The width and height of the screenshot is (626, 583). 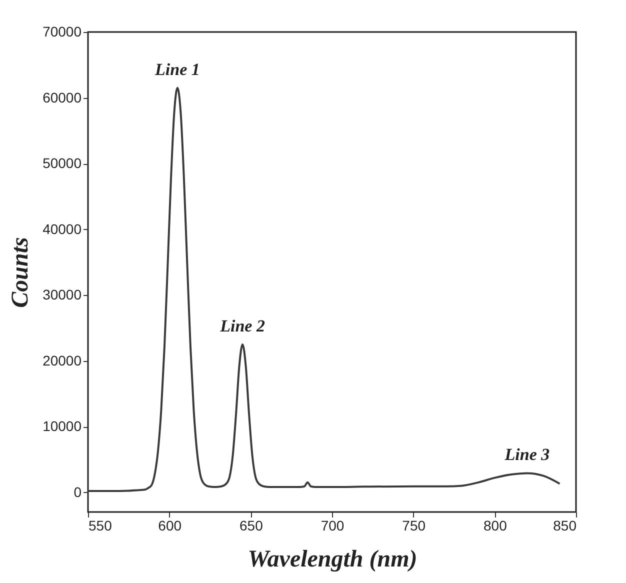 I want to click on y-tick-label: 0, so click(x=78, y=492).